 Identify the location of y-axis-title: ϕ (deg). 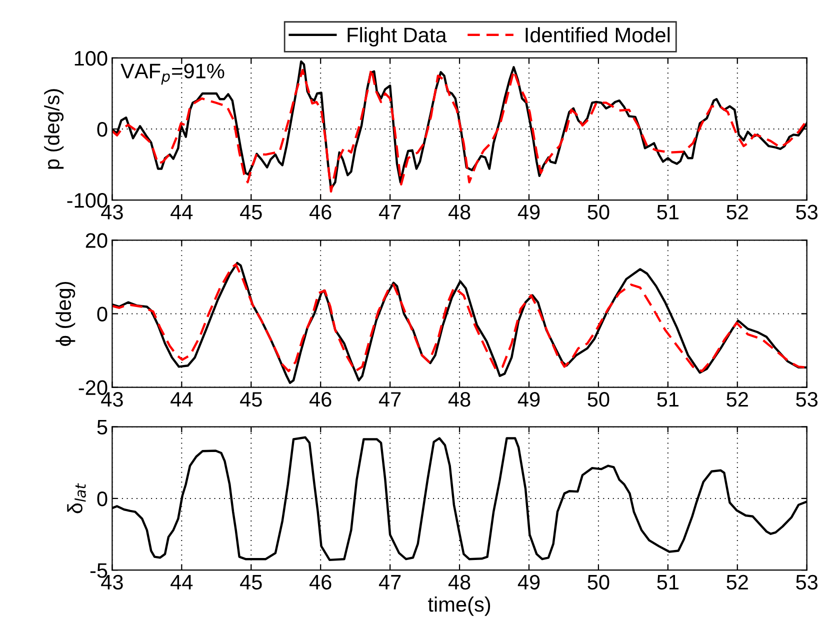
(66, 314).